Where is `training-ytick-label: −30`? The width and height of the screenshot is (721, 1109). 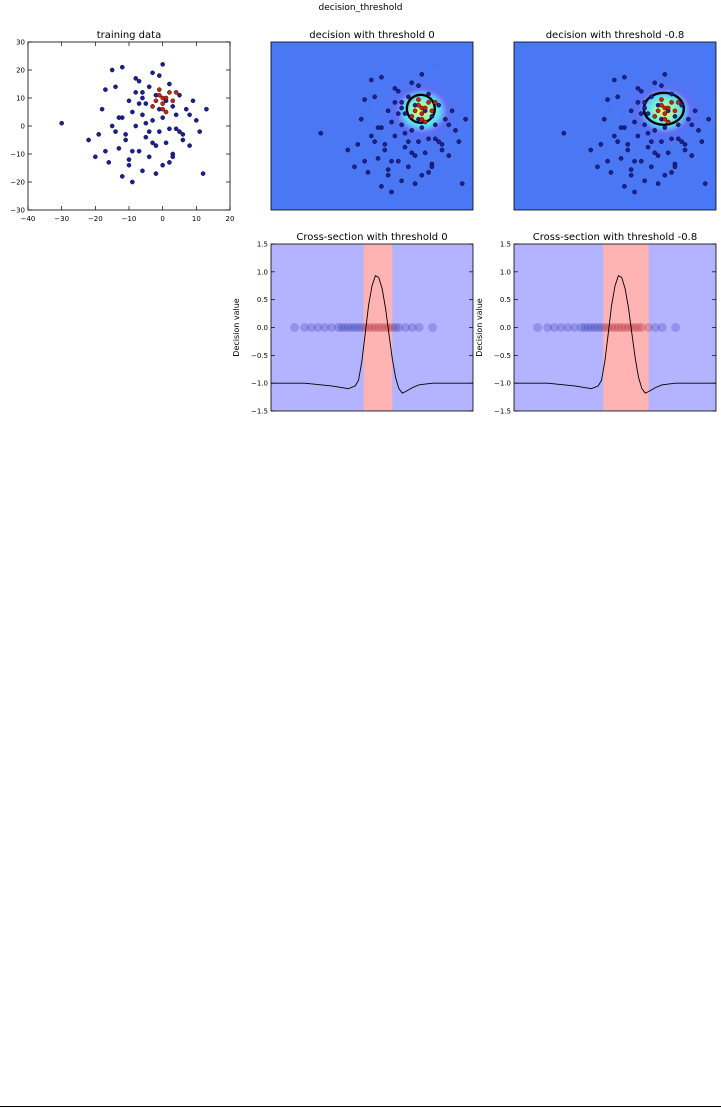
training-ytick-label: −30 is located at coordinates (17, 211).